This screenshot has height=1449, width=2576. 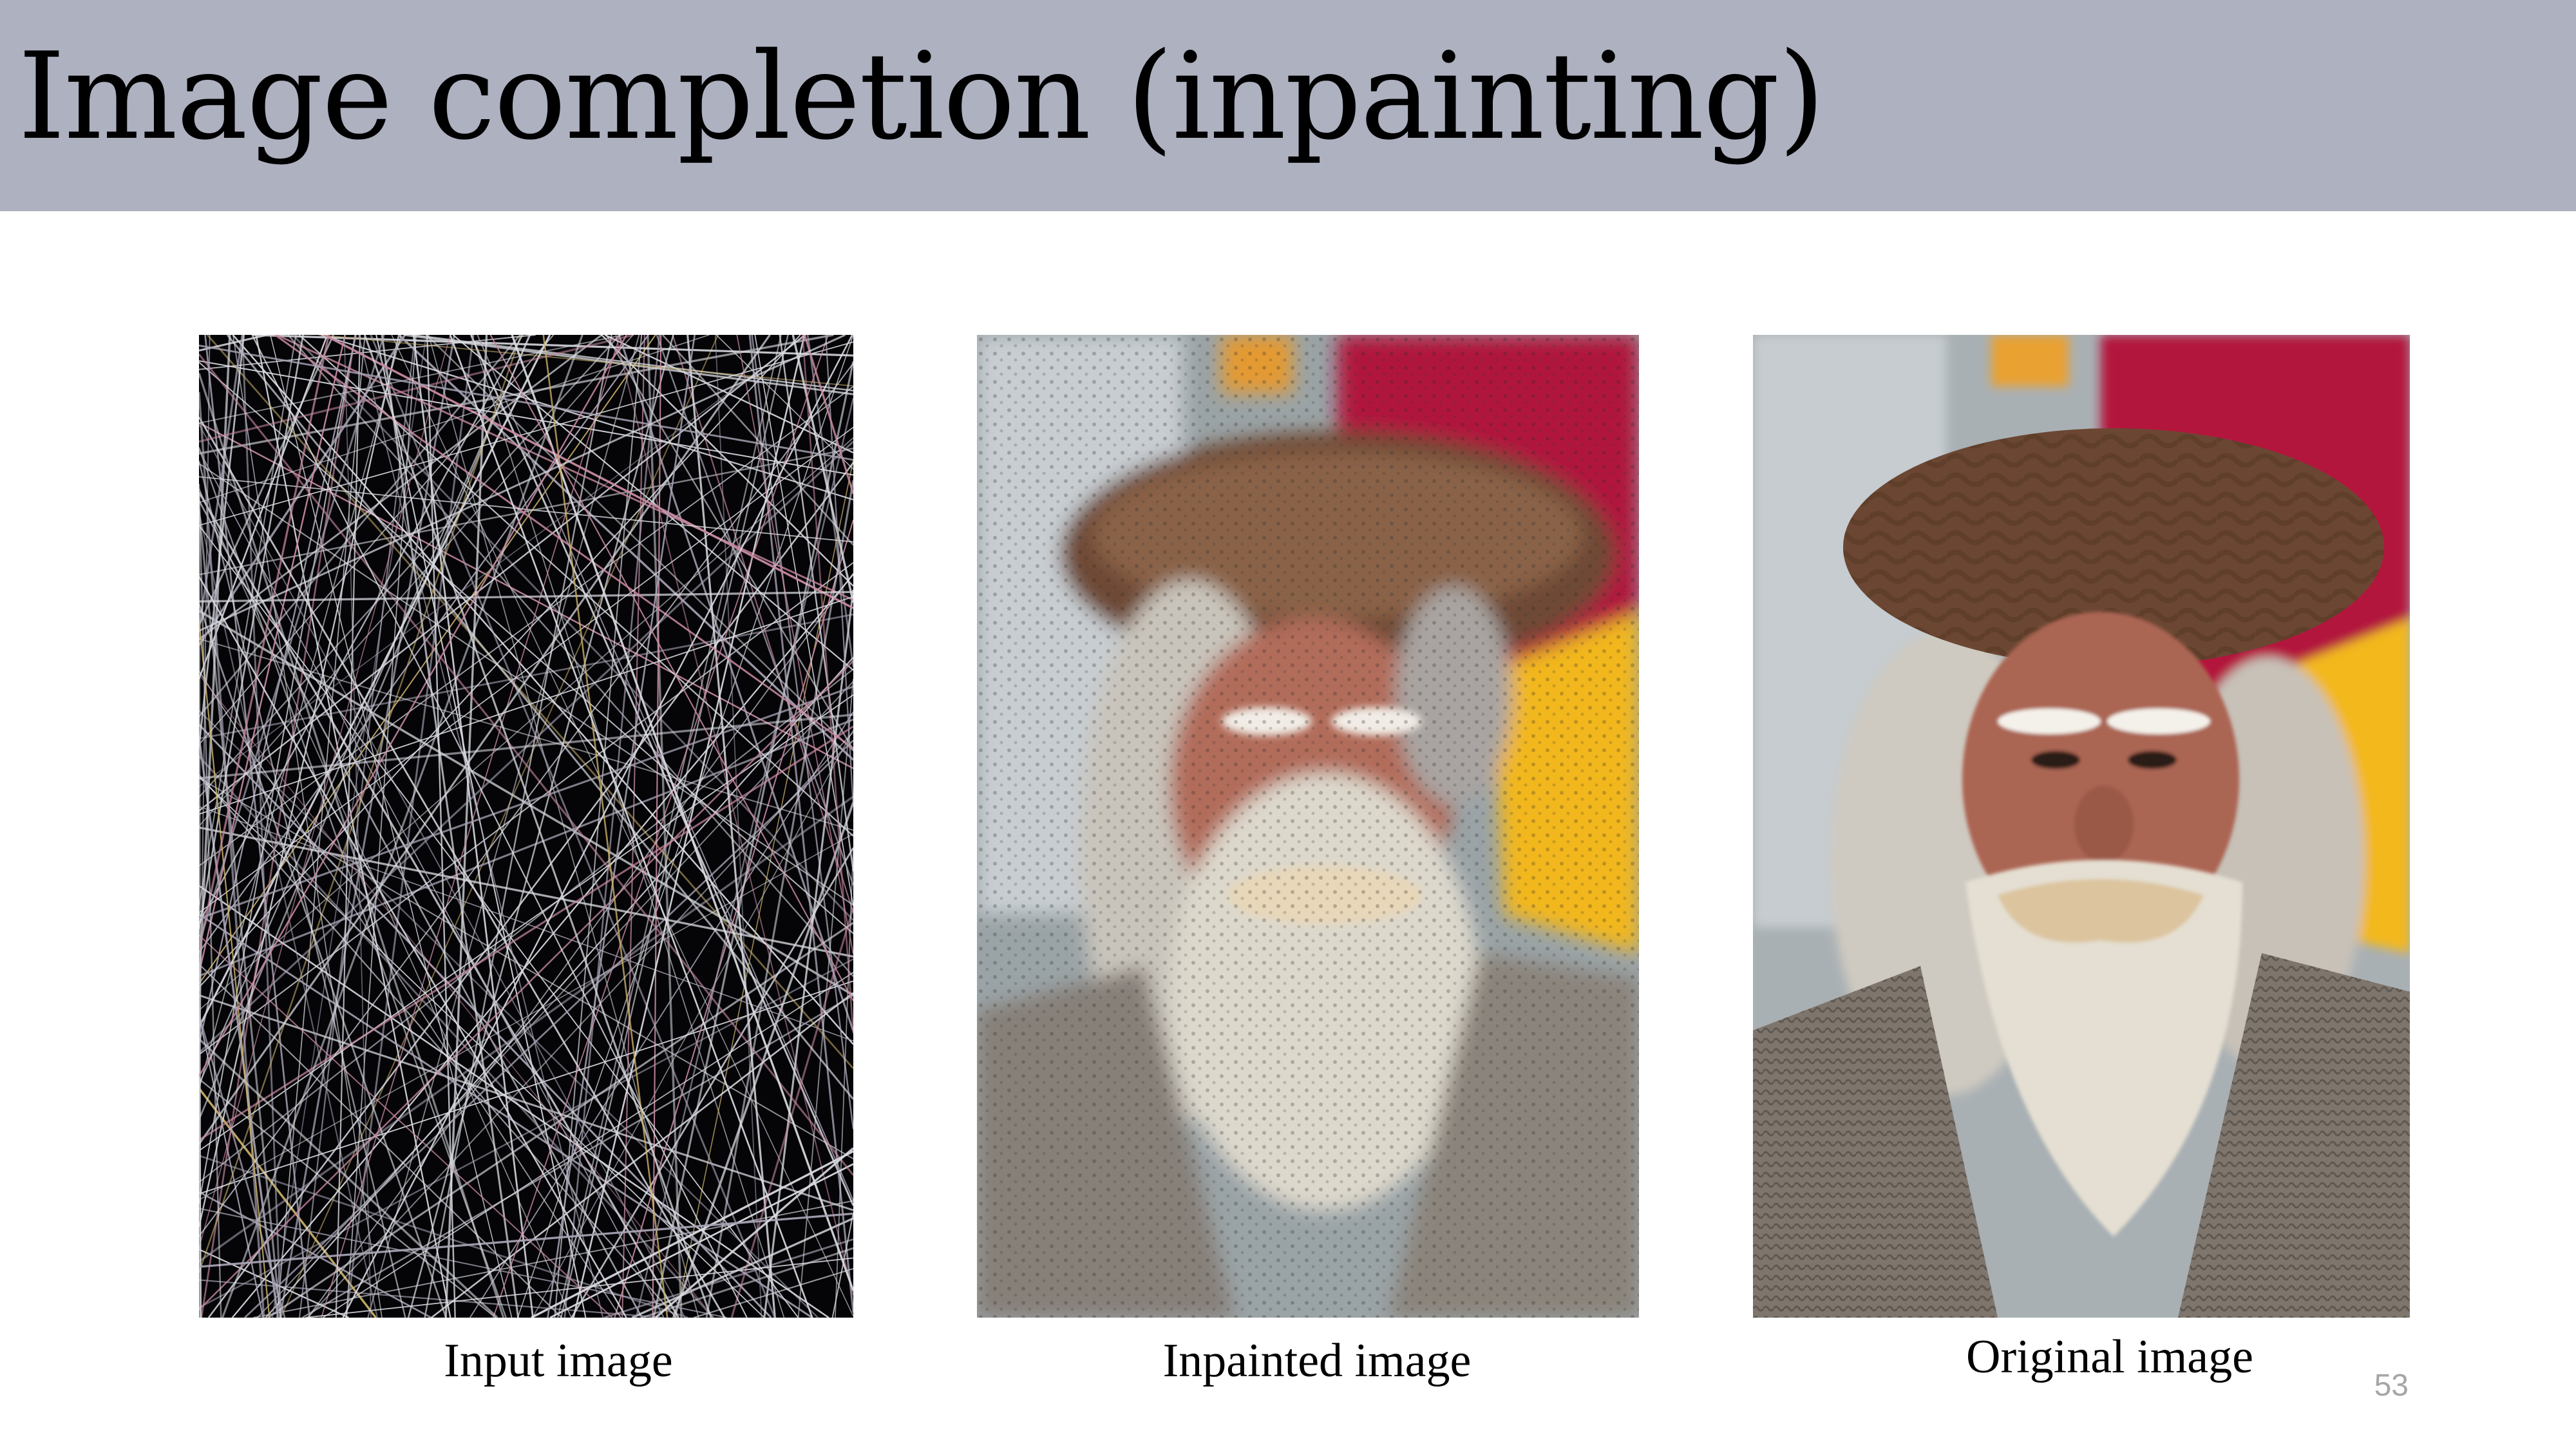 I want to click on original-image-caption: Original image, so click(x=2109, y=1357).